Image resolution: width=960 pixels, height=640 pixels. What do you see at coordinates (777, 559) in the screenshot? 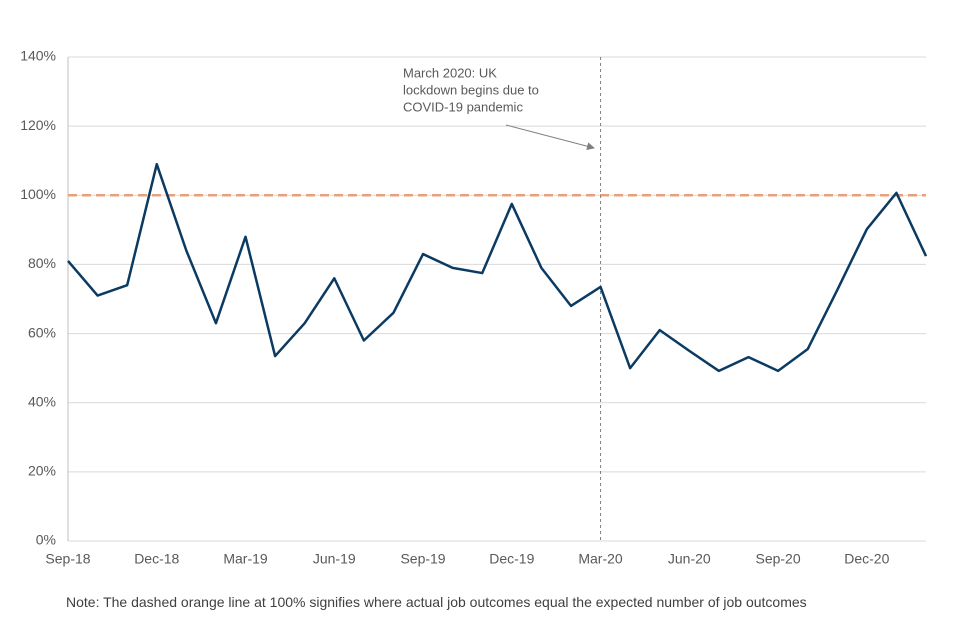
I see `x-tick-label: Sep-20` at bounding box center [777, 559].